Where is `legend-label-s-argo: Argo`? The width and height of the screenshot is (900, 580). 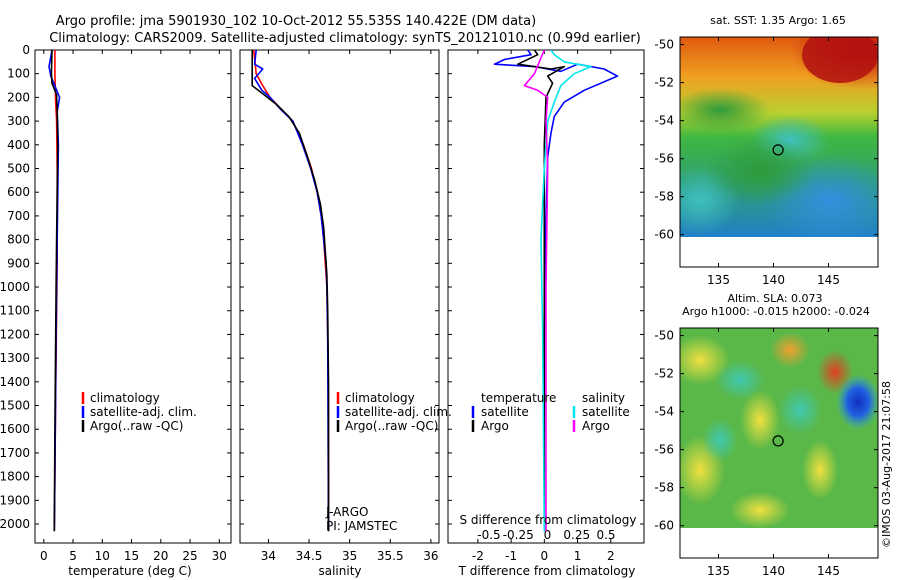
legend-label-s-argo: Argo is located at coordinates (596, 426).